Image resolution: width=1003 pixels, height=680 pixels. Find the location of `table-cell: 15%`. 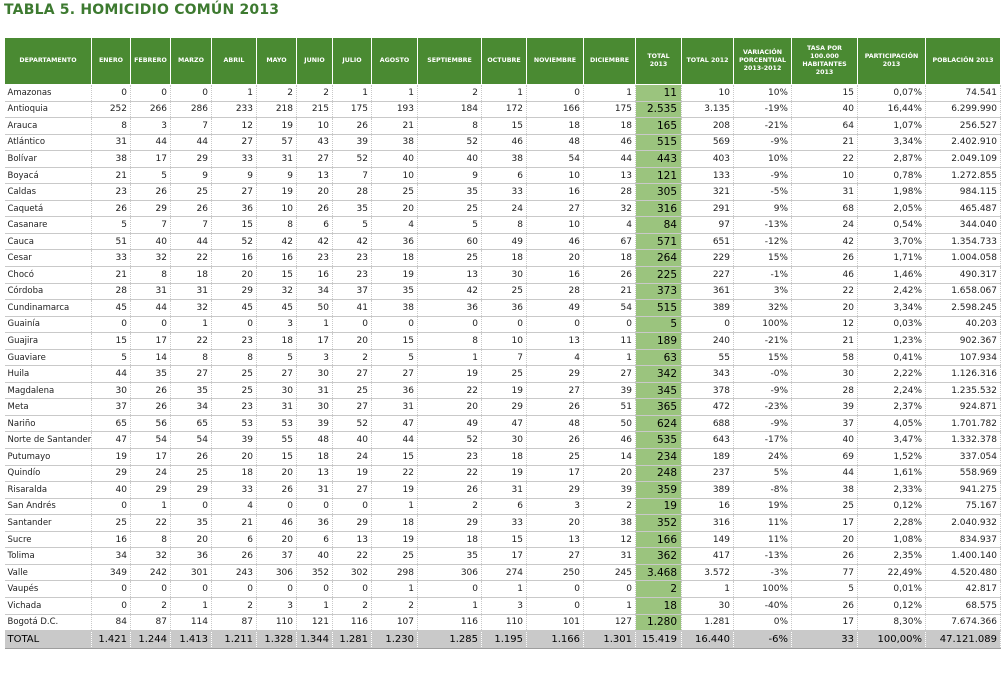

table-cell: 15% is located at coordinates (762, 258).